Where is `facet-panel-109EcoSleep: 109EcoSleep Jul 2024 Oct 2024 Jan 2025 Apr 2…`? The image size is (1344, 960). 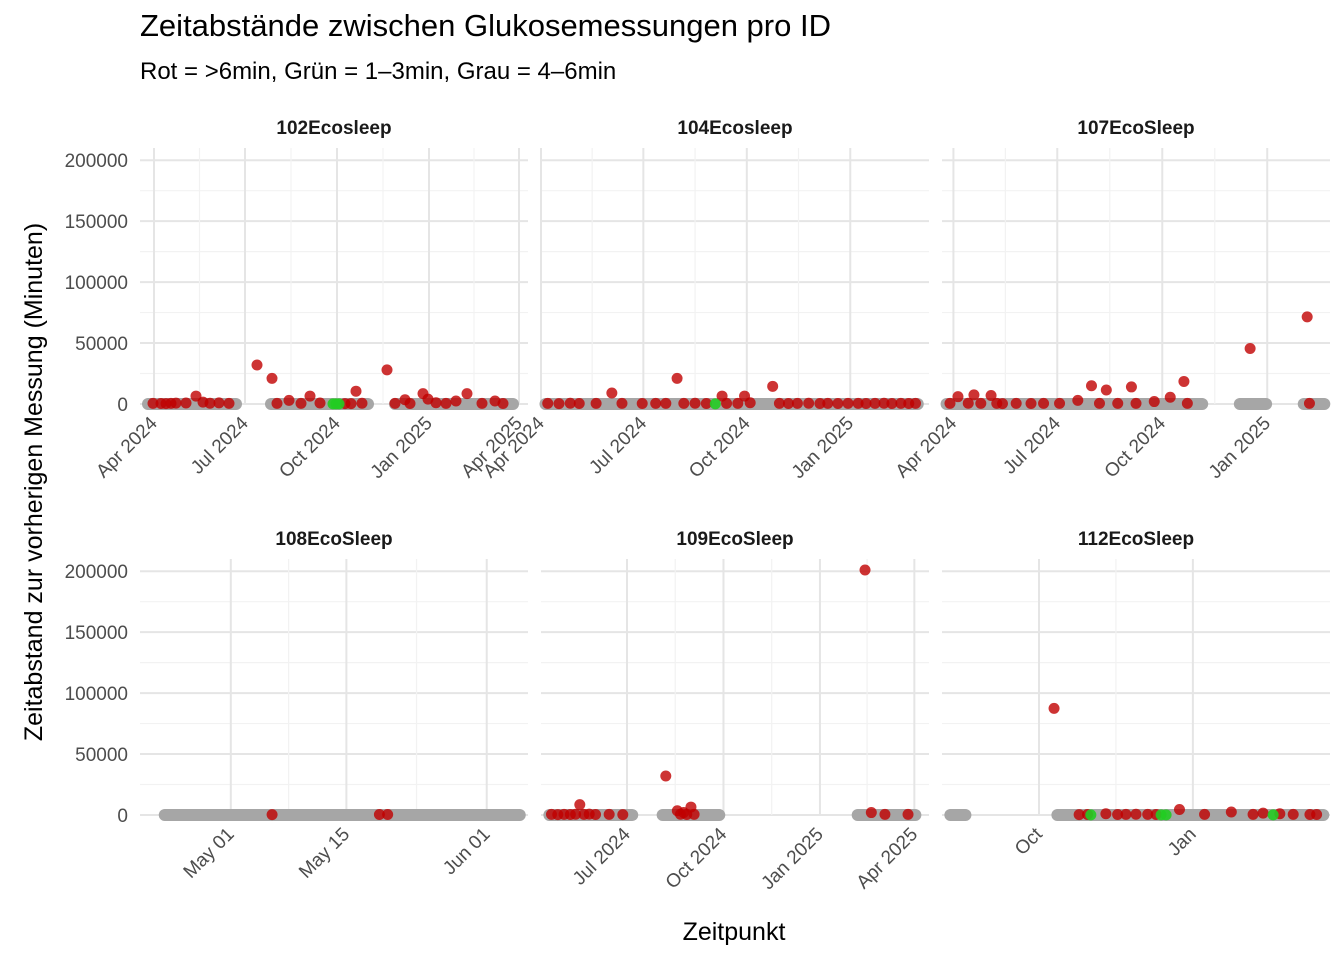 facet-panel-109EcoSleep: 109EcoSleep Jul 2024 Oct 2024 Jan 2025 Apr 2… is located at coordinates (735, 711).